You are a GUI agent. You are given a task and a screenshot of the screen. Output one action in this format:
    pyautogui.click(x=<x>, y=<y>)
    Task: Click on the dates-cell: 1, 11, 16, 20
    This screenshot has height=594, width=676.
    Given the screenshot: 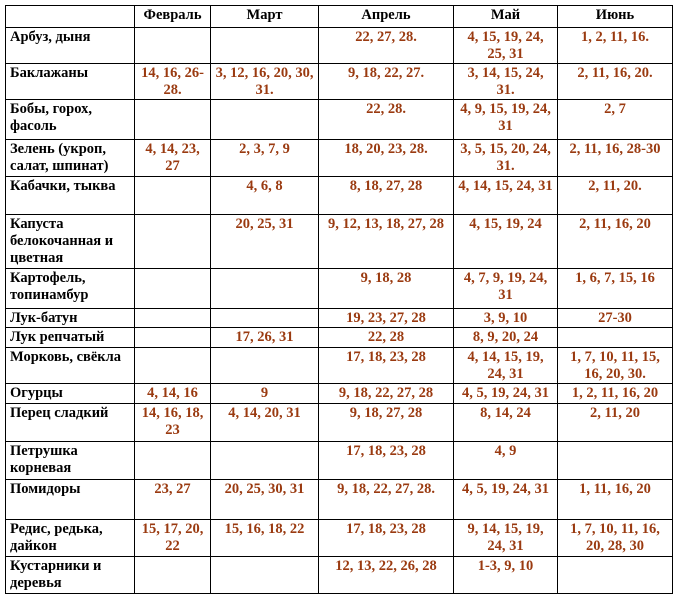 What is the action you would take?
    pyautogui.click(x=615, y=499)
    